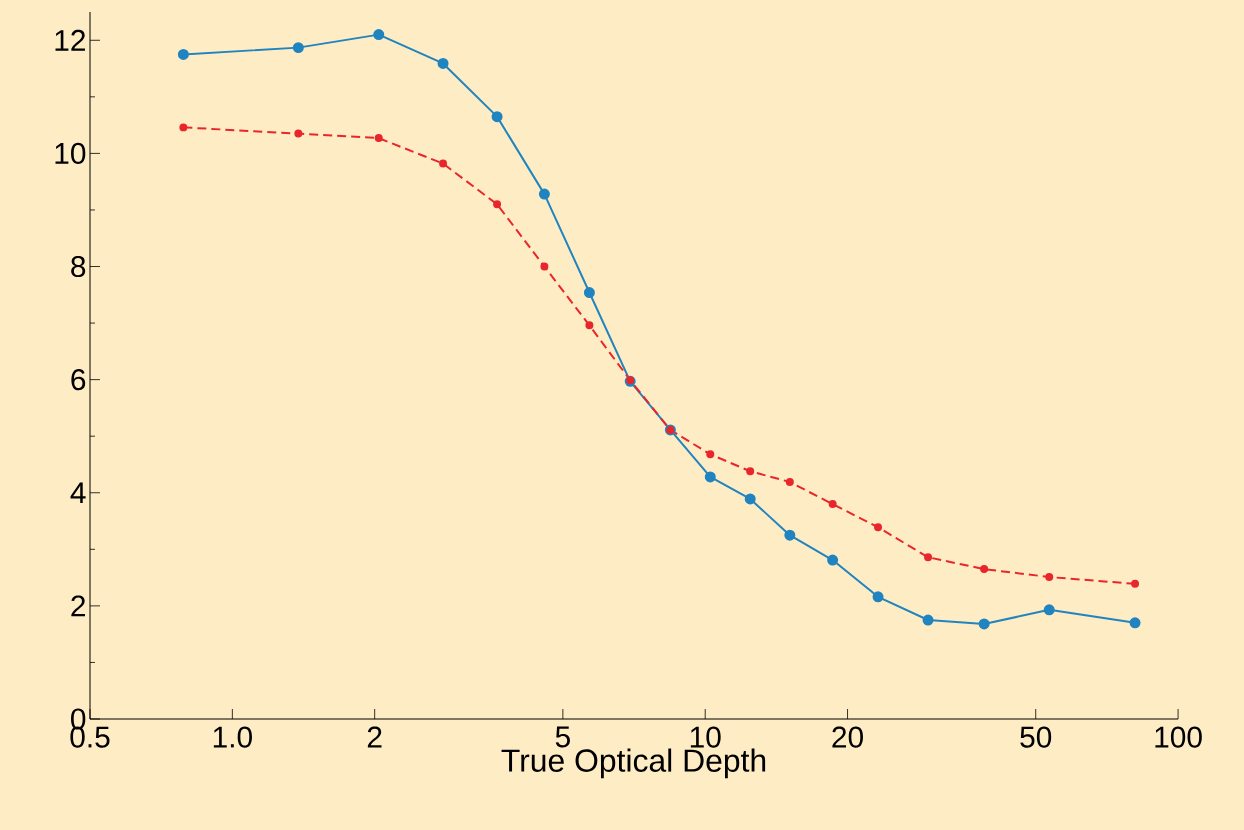  I want to click on x-axis-title: True Optical Depth, so click(633, 763).